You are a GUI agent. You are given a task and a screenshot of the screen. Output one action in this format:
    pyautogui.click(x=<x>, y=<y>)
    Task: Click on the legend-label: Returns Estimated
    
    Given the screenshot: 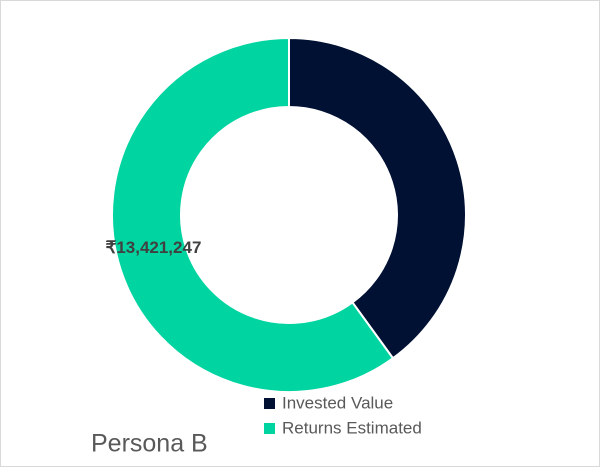 What is the action you would take?
    pyautogui.click(x=352, y=427)
    